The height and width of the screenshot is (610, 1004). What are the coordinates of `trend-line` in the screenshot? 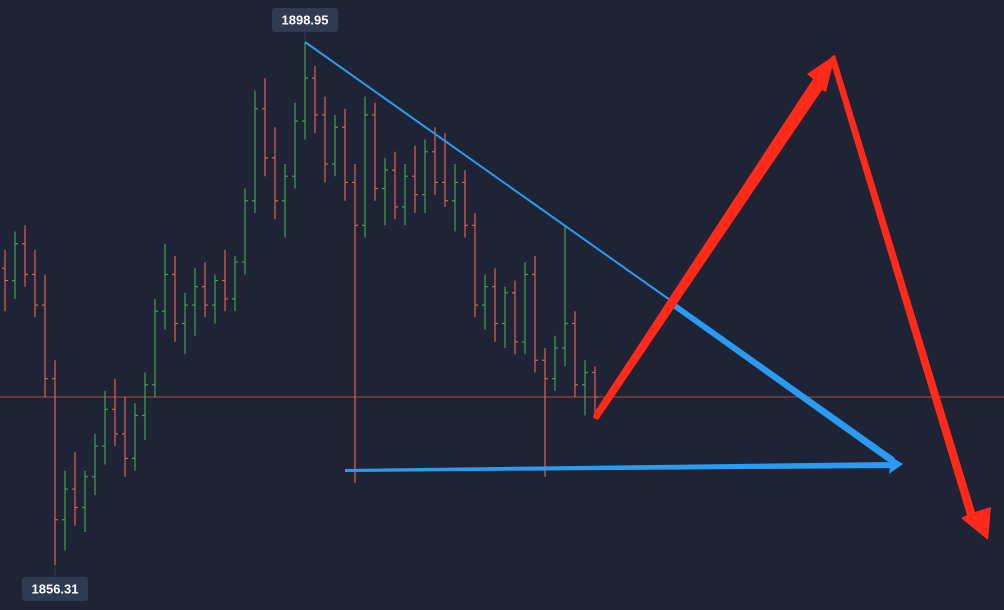 It's located at (780, 381).